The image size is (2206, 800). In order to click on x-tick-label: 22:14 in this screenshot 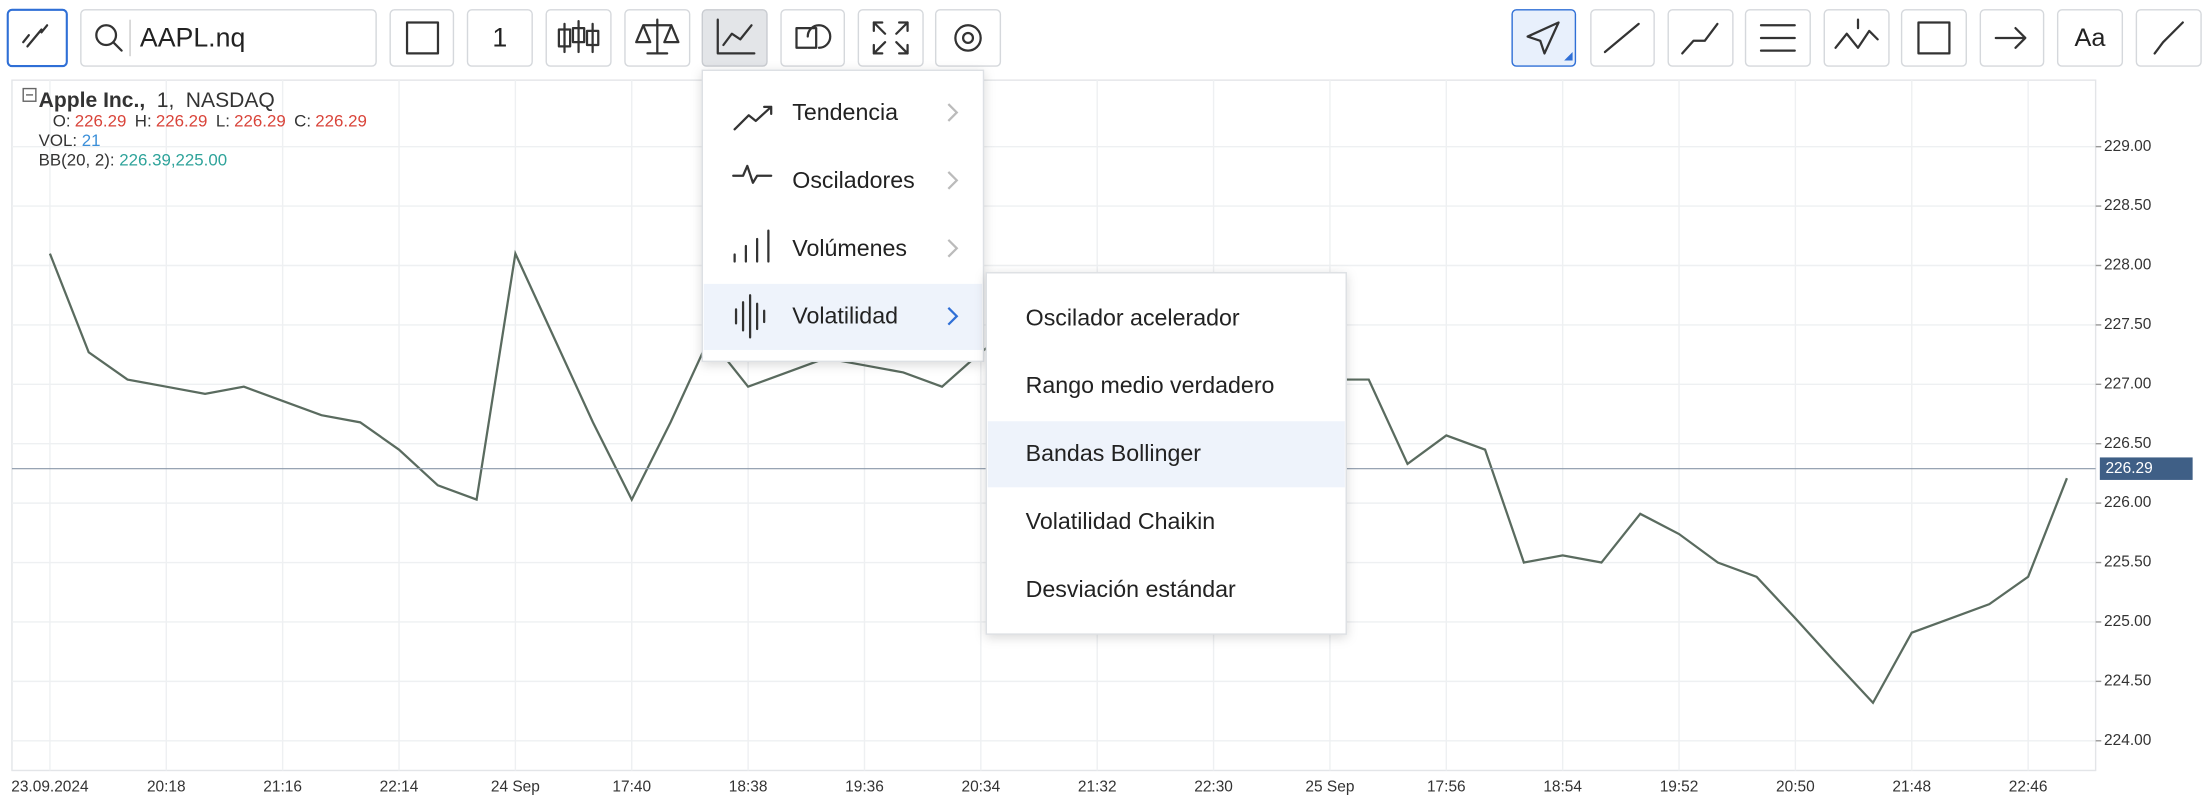, I will do `click(399, 786)`.